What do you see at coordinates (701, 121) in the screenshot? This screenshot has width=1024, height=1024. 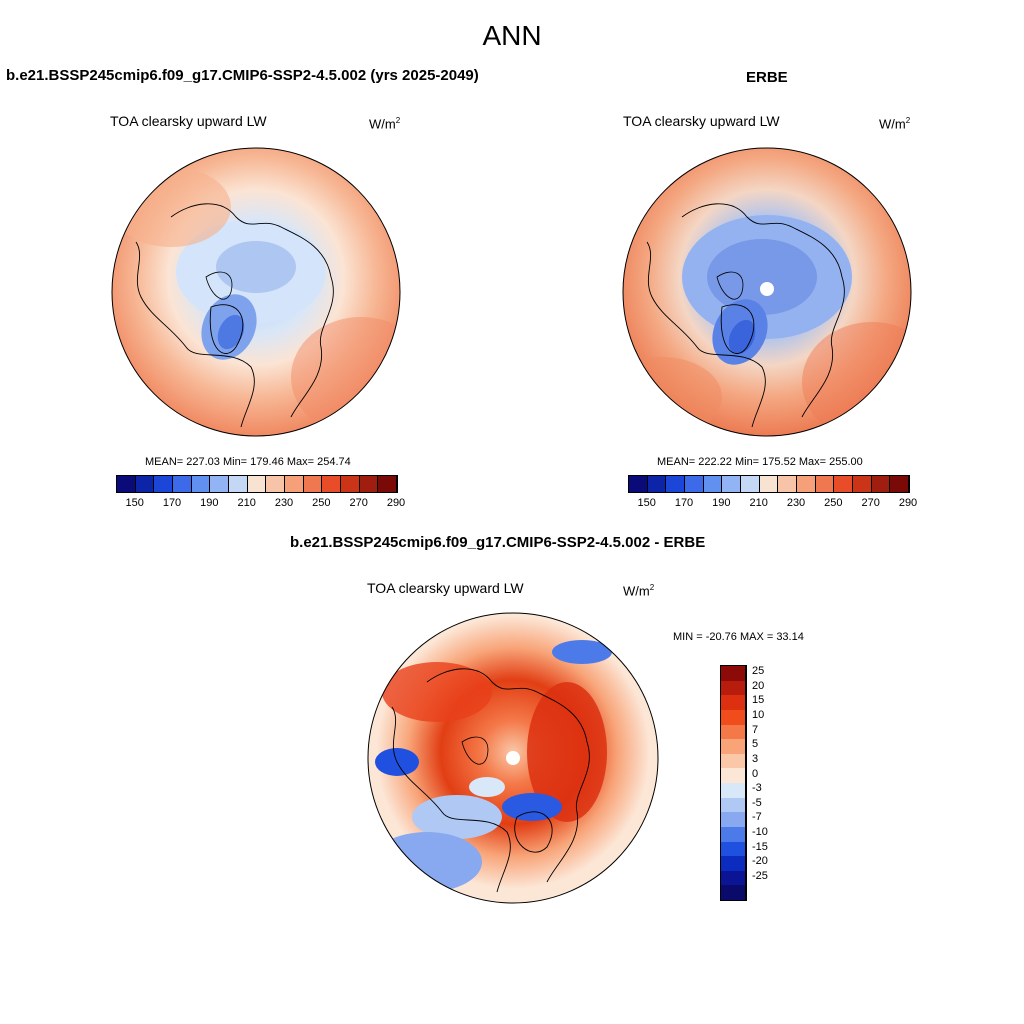 I see `panel-b-variable: TOA clearsky upward LW` at bounding box center [701, 121].